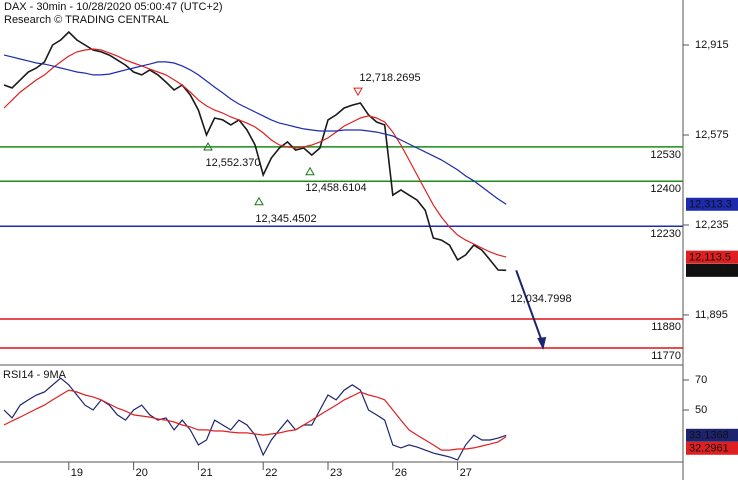 Image resolution: width=738 pixels, height=480 pixels. Describe the element at coordinates (336, 473) in the screenshot. I see `x-tick-label: 23` at that location.